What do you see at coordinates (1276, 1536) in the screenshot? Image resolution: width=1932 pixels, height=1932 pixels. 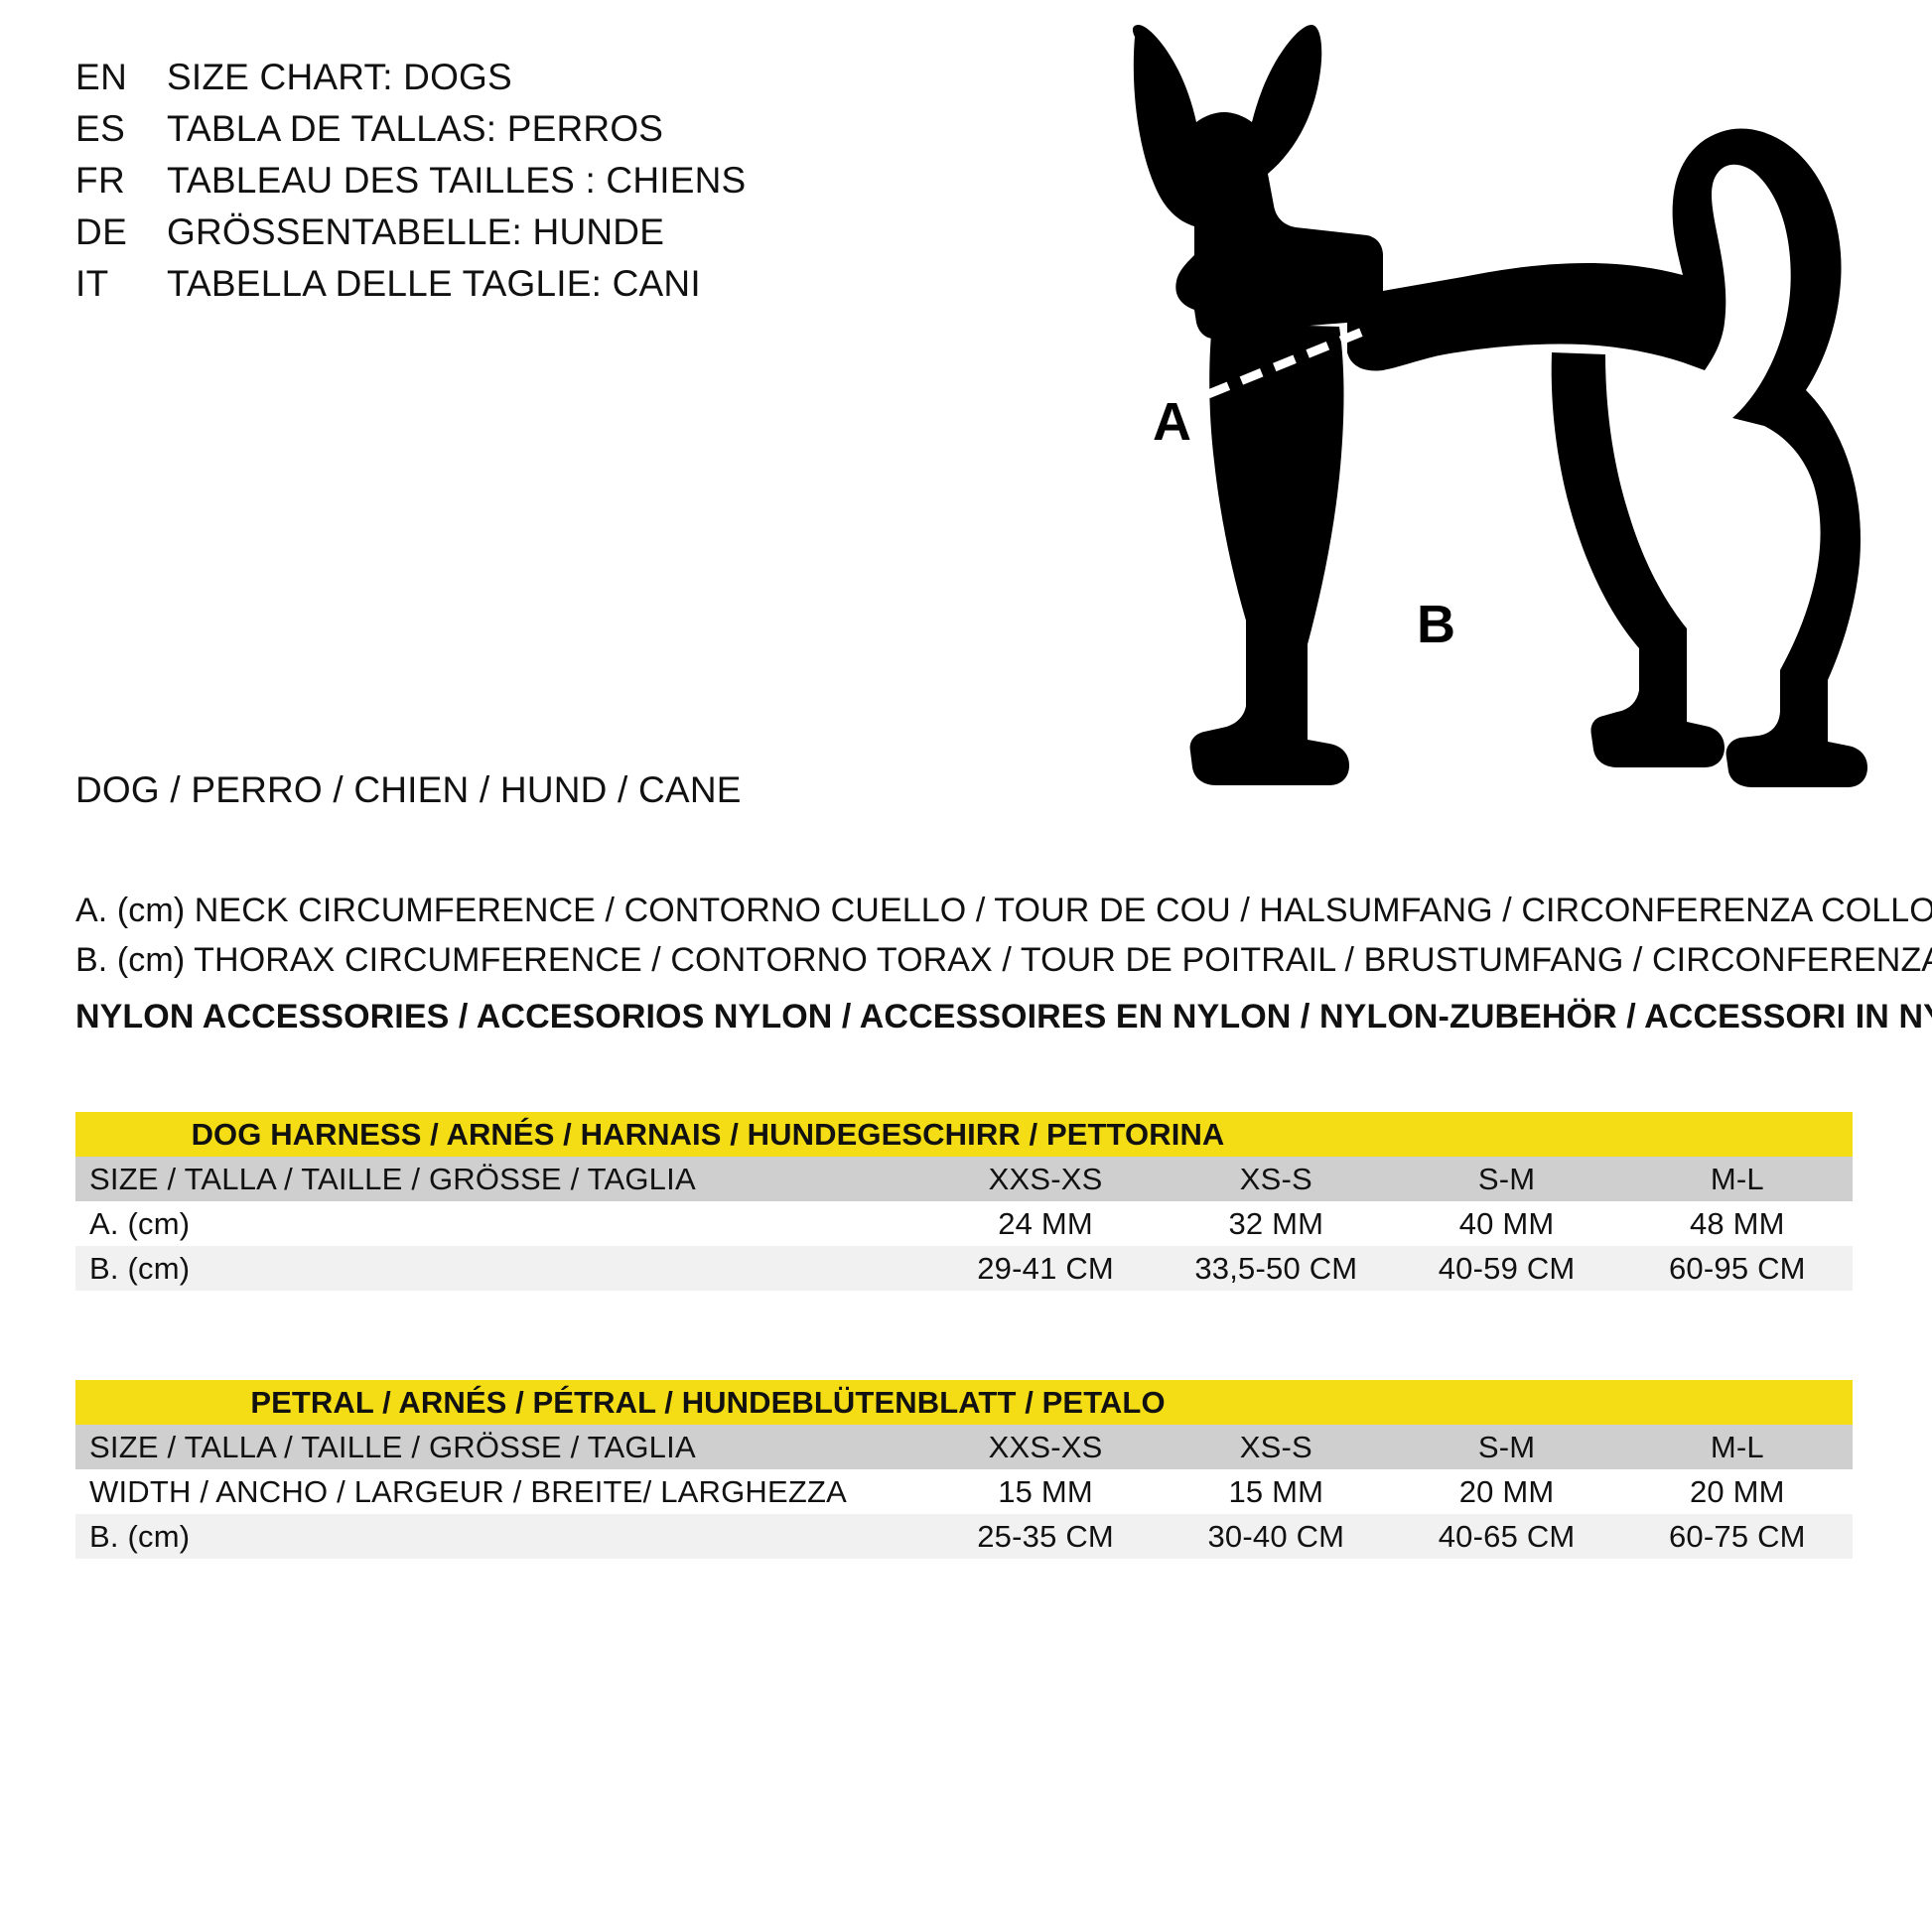 I see `row-value: 30-40 CM` at bounding box center [1276, 1536].